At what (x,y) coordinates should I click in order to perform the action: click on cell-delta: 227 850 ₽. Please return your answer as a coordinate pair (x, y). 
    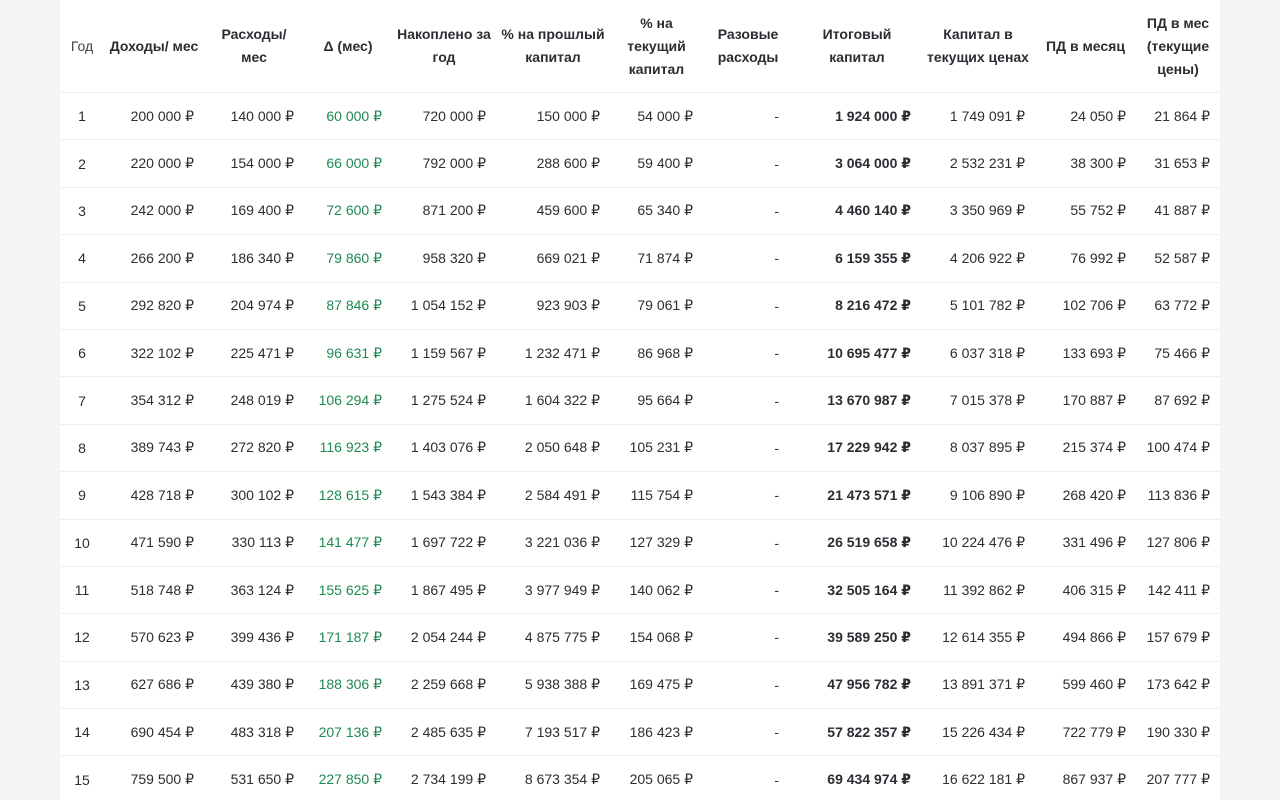
    Looking at the image, I should click on (350, 779).